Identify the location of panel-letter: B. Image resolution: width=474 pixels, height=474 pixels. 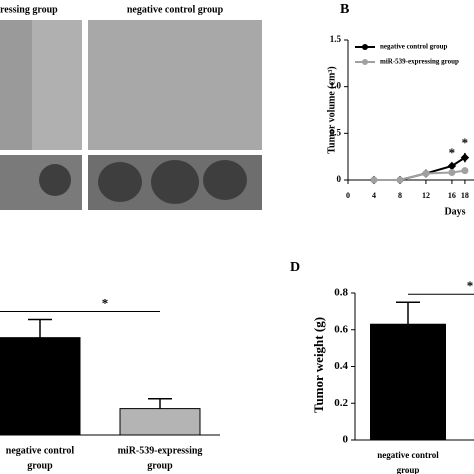
(344, 9).